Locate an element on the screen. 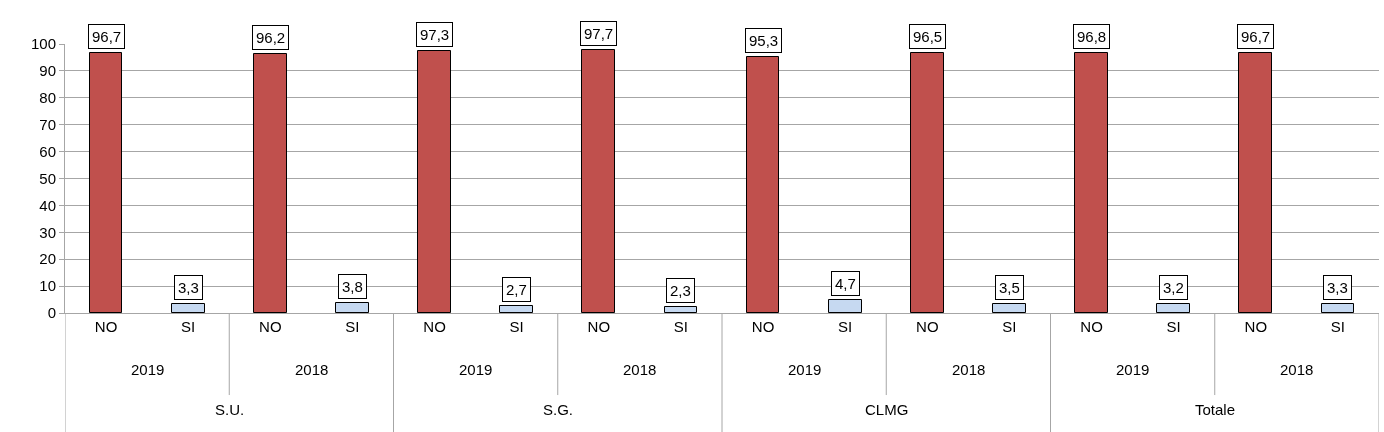 This screenshot has width=1384, height=432. y-tick-label: 10 is located at coordinates (47, 286).